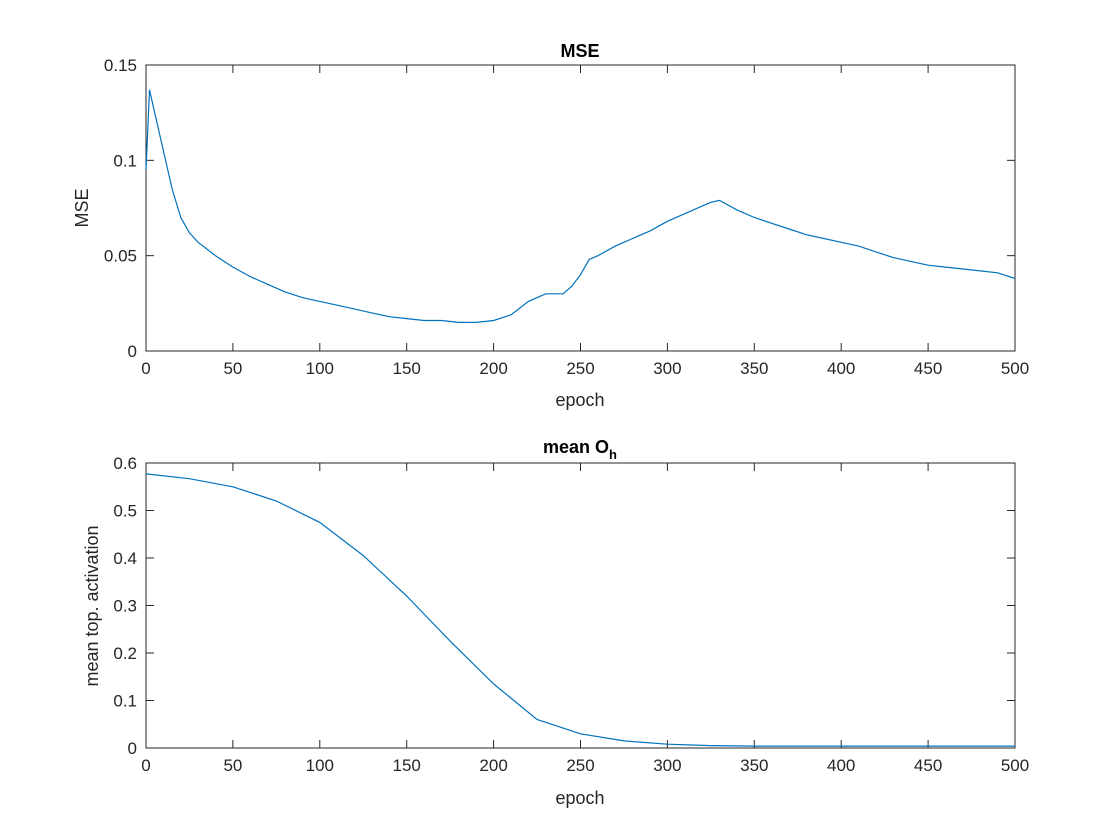  I want to click on activation-xtick-label: 50, so click(232, 765).